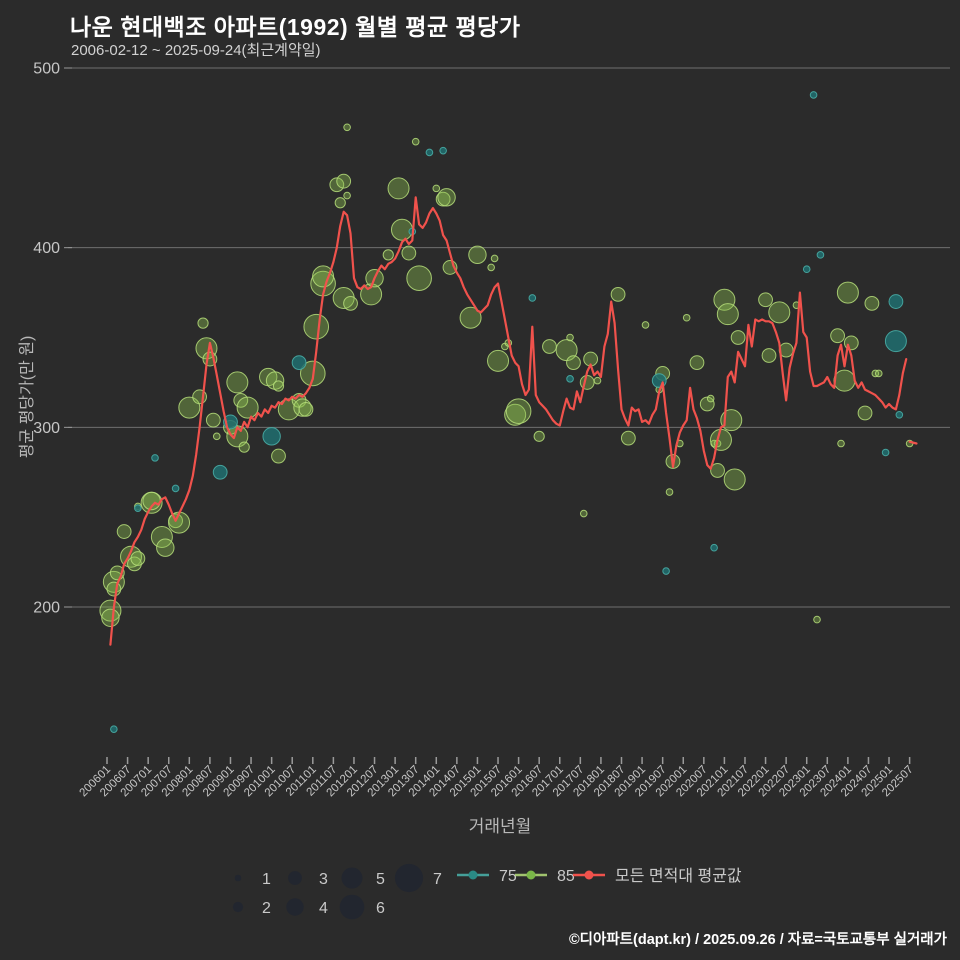 This screenshot has height=960, width=960. What do you see at coordinates (409, 878) in the screenshot?
I see `size-legend-circle` at bounding box center [409, 878].